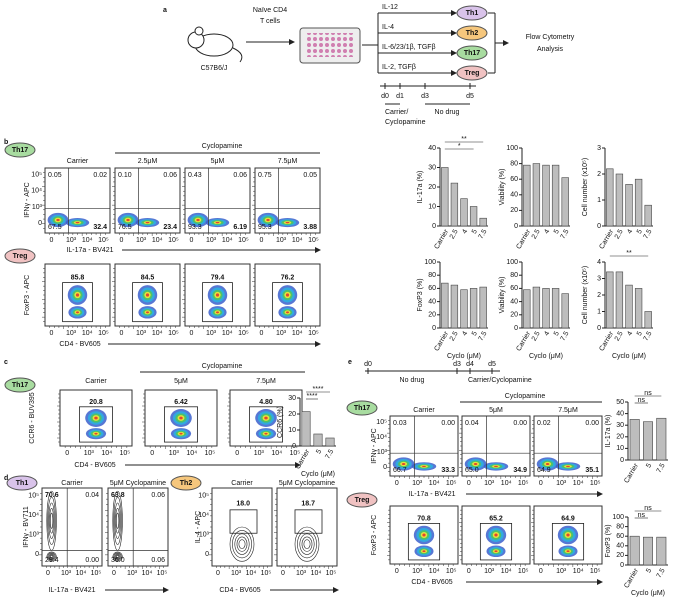  What do you see at coordinates (514, 210) in the screenshot?
I see `y-tick-label: 20` at bounding box center [514, 210].